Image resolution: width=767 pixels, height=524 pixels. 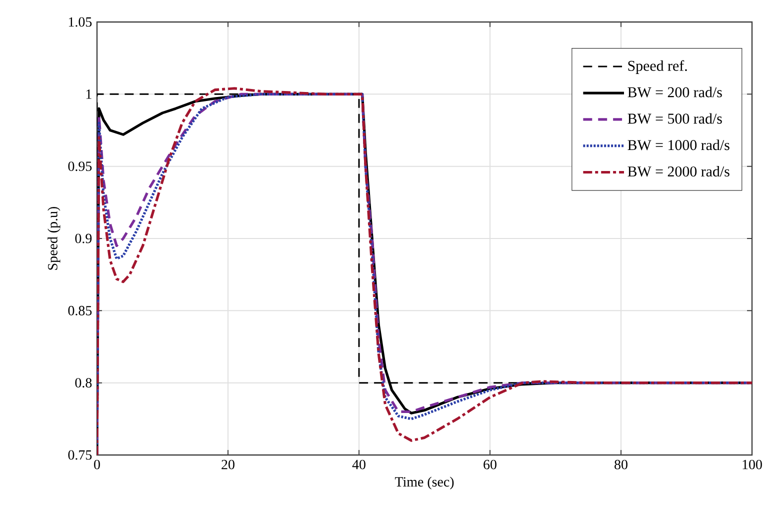 I want to click on legend-label: BW = 1000 rad/s, so click(x=679, y=145).